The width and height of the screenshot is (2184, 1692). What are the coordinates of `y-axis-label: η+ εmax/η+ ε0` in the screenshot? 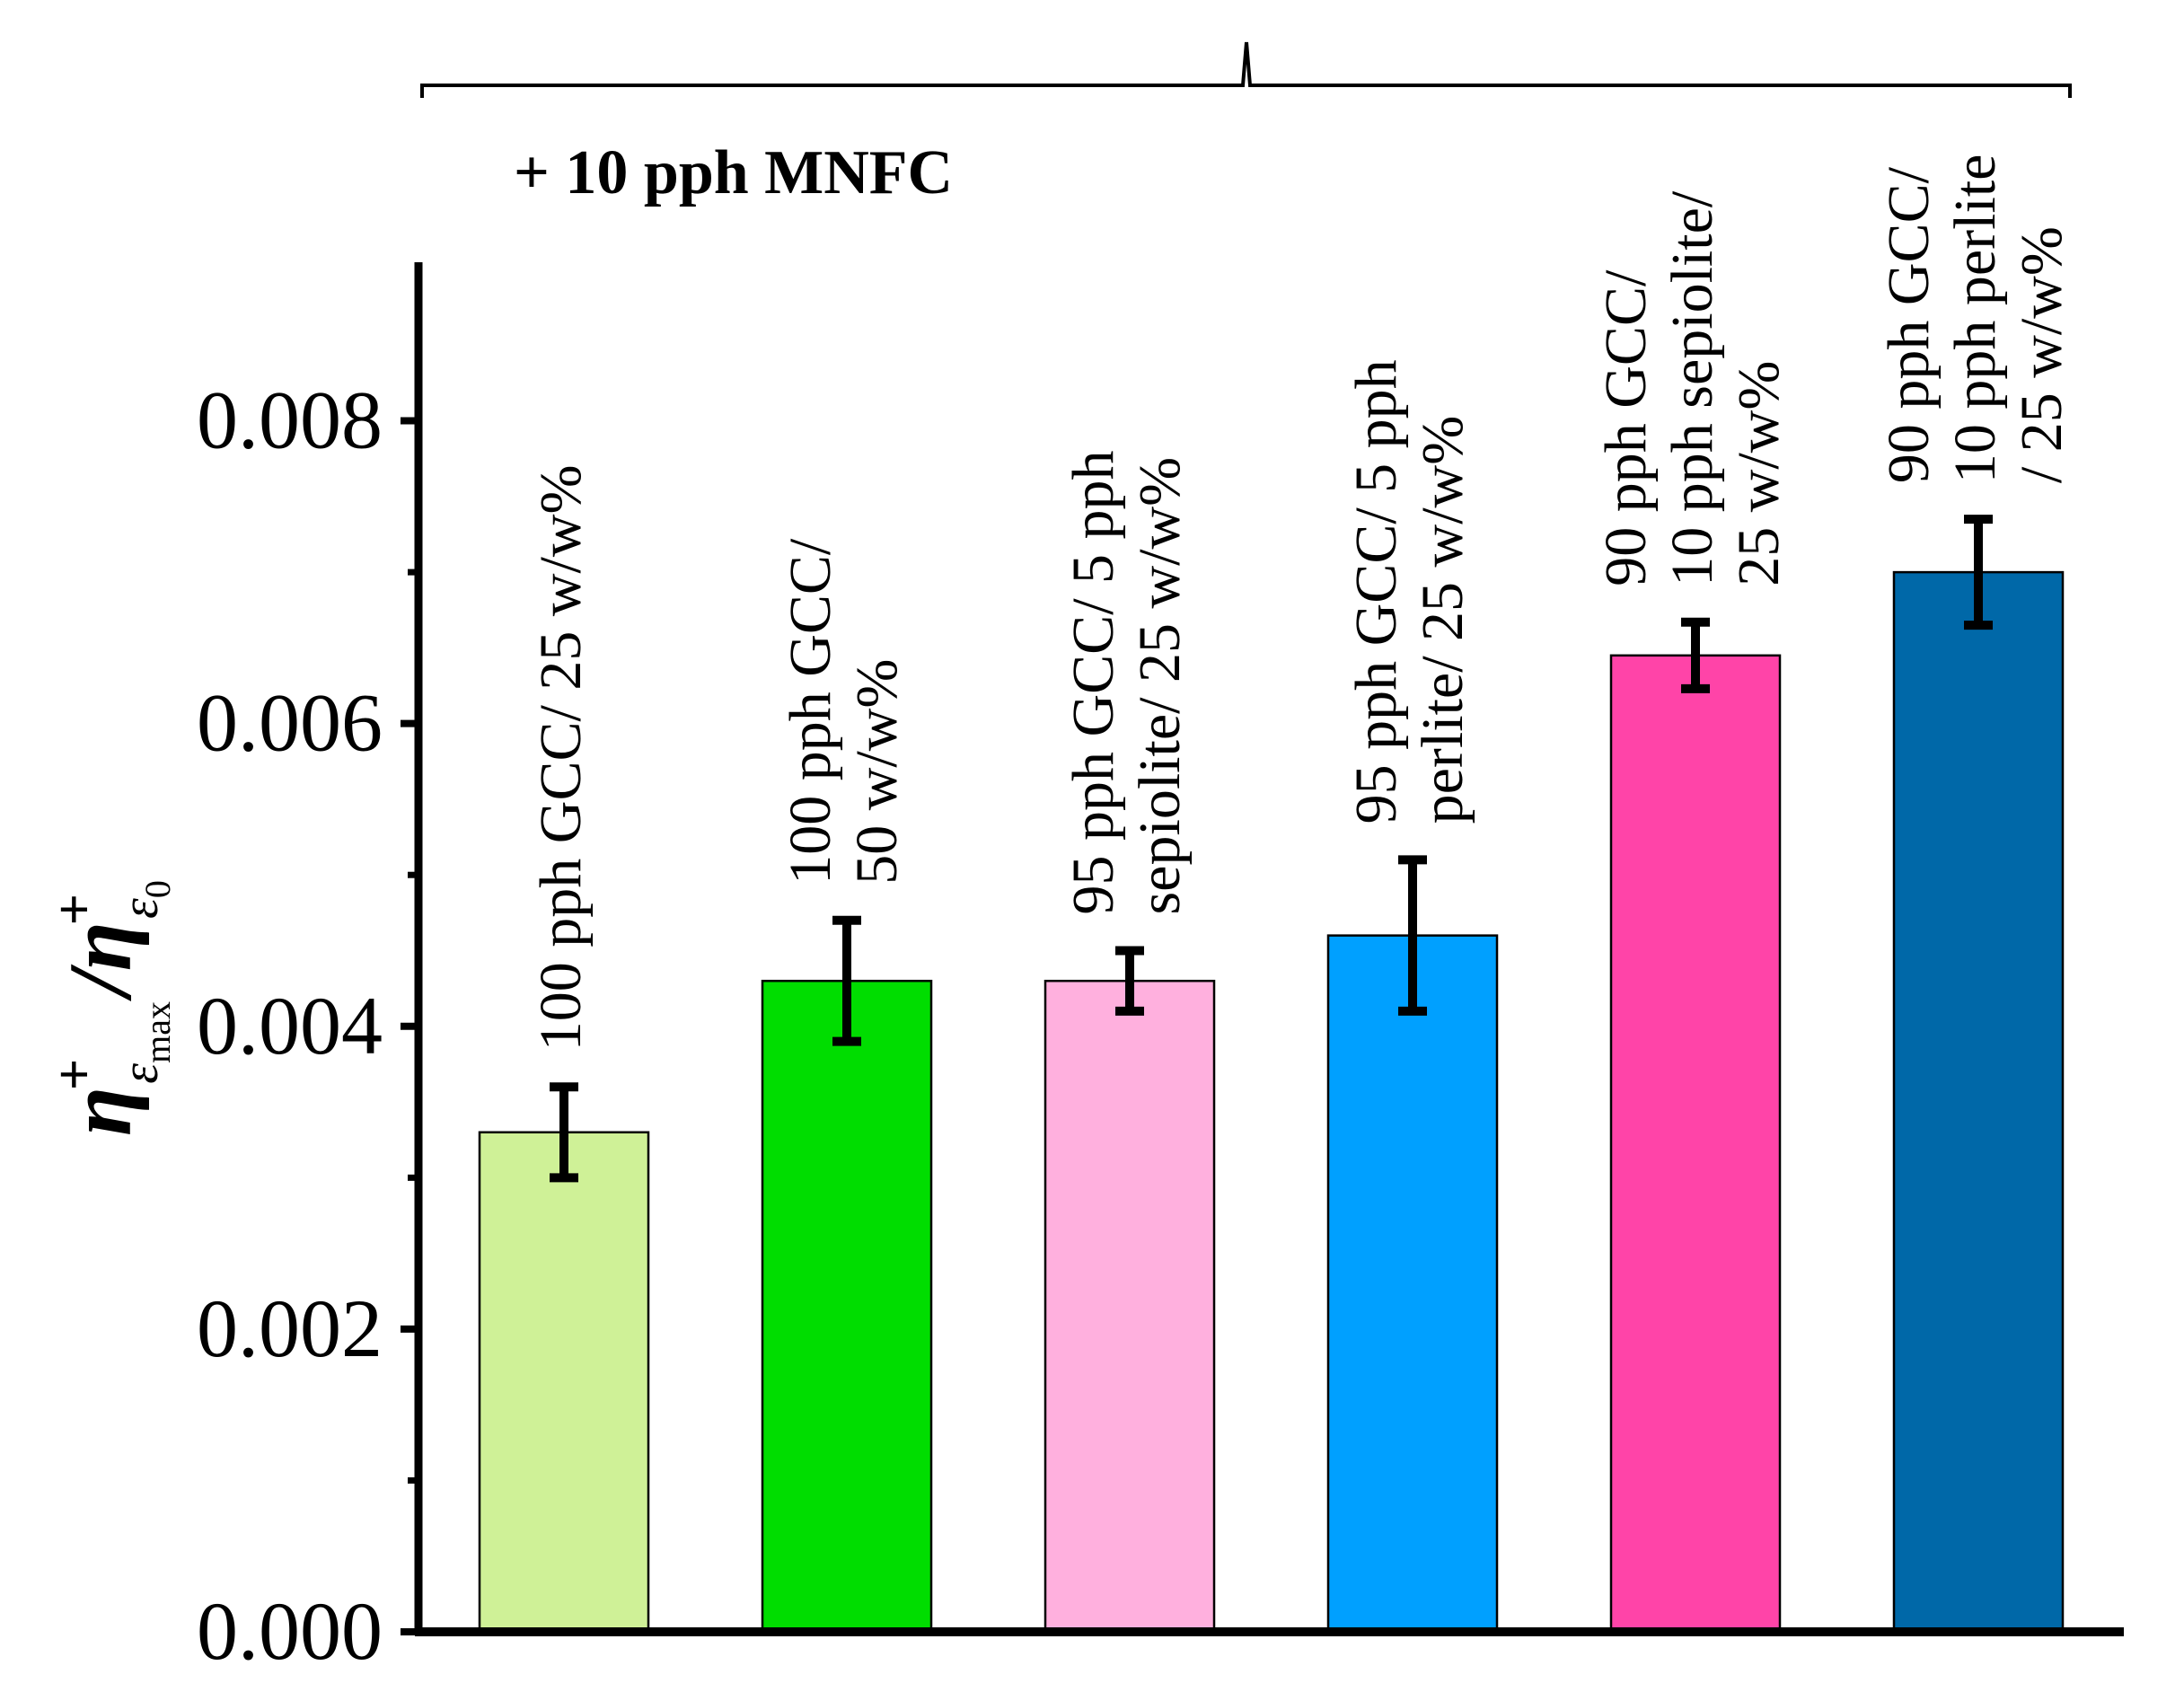 It's located at (111, 1008).